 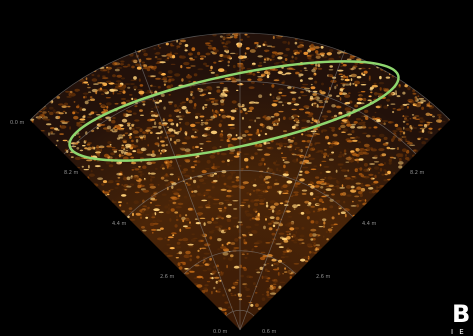 I want to click on range-label-inner-right-2: 2.6 m, so click(x=323, y=277).